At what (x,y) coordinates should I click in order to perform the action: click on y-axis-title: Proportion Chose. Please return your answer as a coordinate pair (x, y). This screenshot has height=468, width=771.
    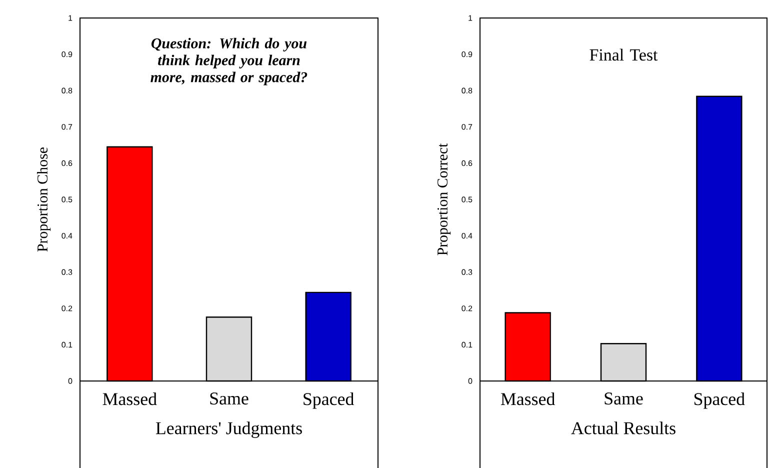
    Looking at the image, I should click on (44, 200).